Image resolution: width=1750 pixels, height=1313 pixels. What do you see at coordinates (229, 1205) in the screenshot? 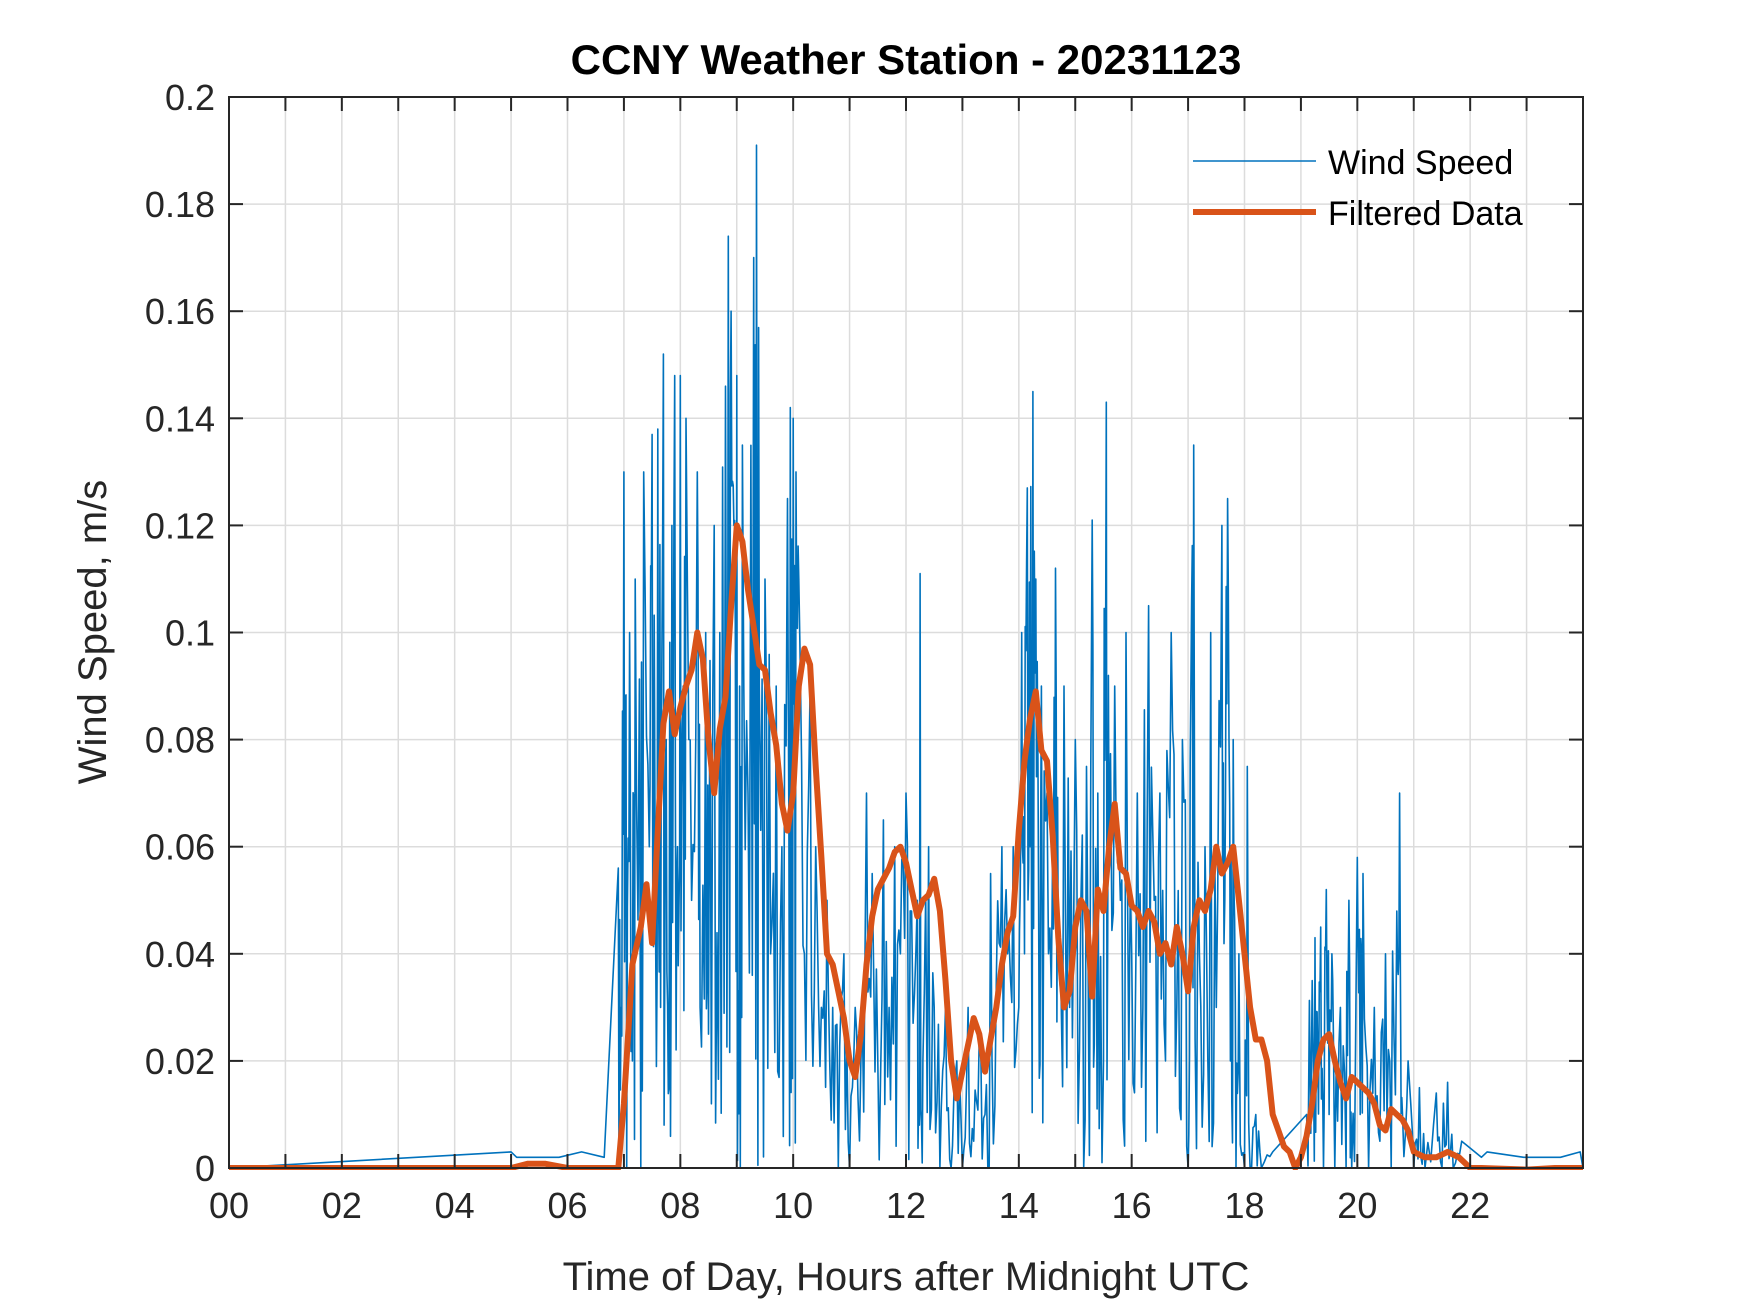
I see `x-tick-label: 00` at bounding box center [229, 1205].